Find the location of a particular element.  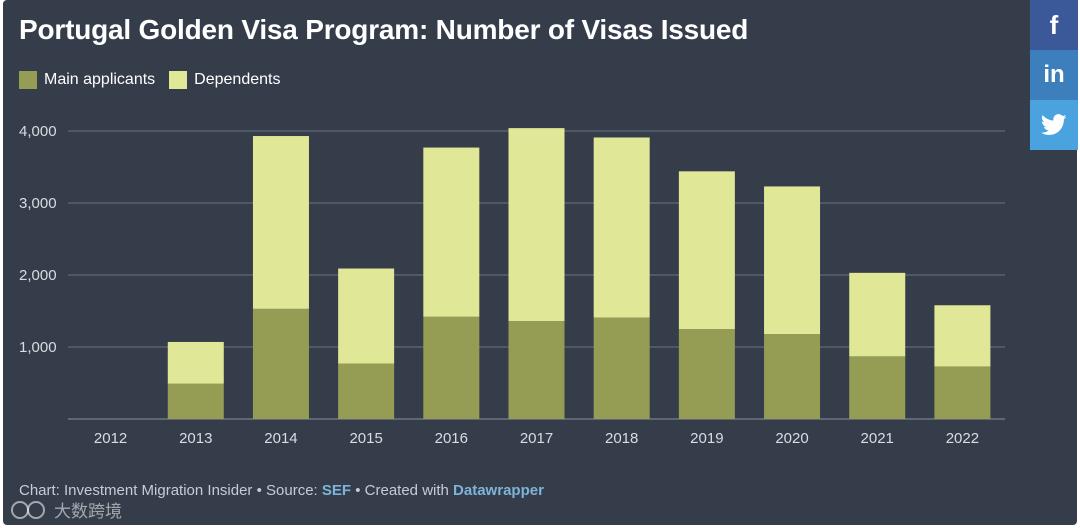

y-tick-label: 2,000 is located at coordinates (38, 275).